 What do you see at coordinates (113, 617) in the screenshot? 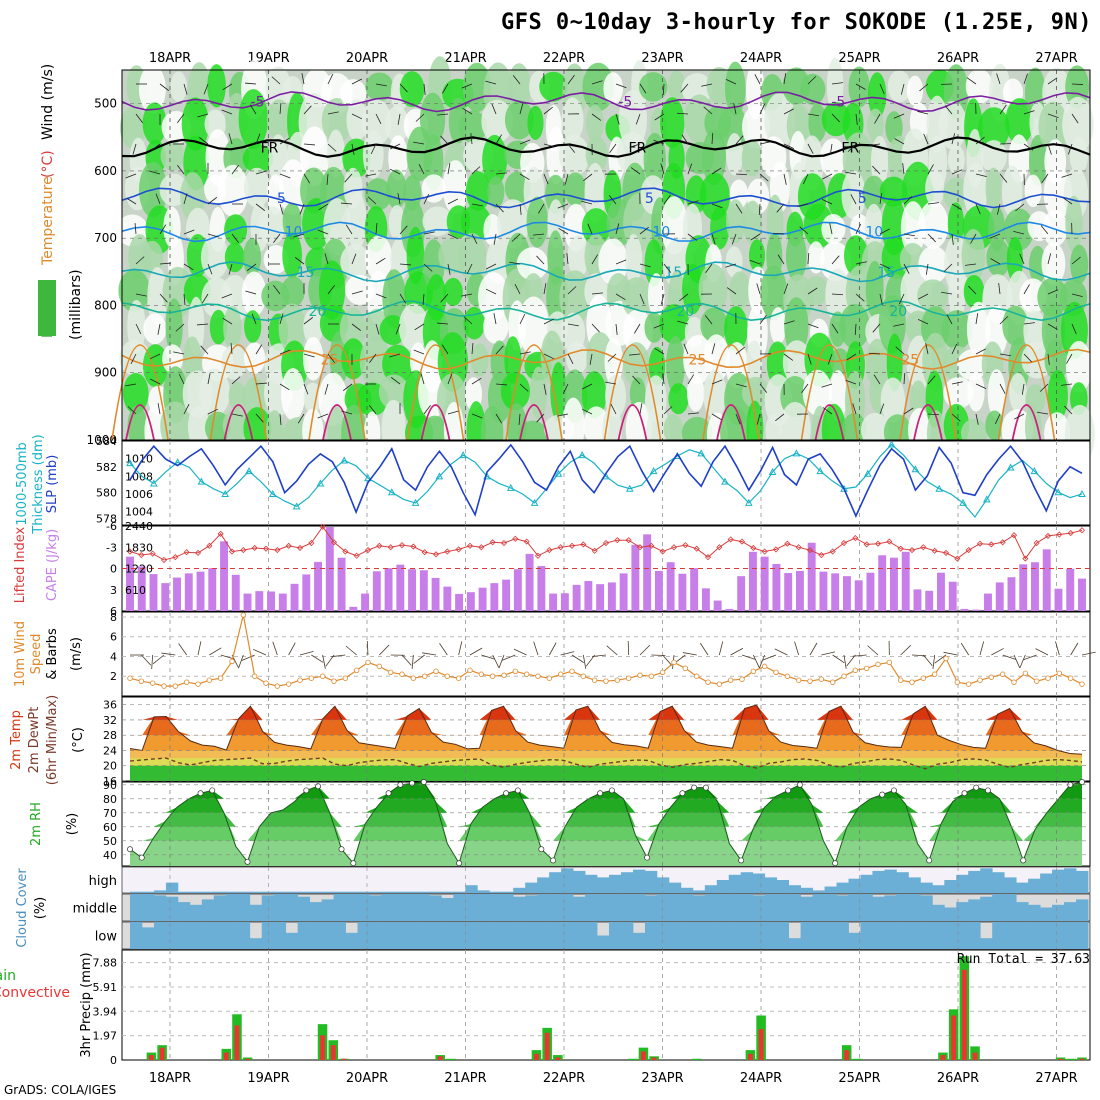
I see `wind-tick-label: 8` at bounding box center [113, 617].